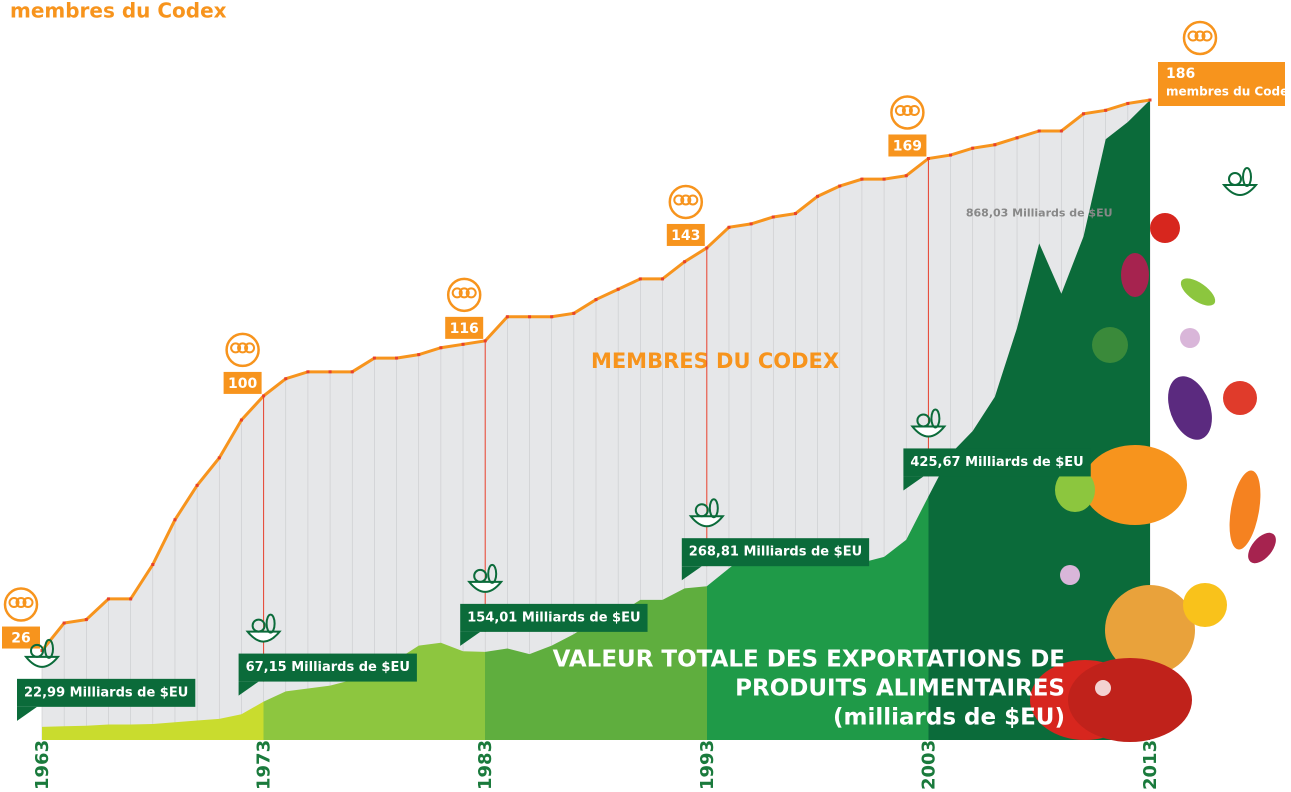 The image size is (1291, 792). Describe the element at coordinates (996, 462) in the screenshot. I see `export-label: 425,67 Milliards de $EU` at that location.